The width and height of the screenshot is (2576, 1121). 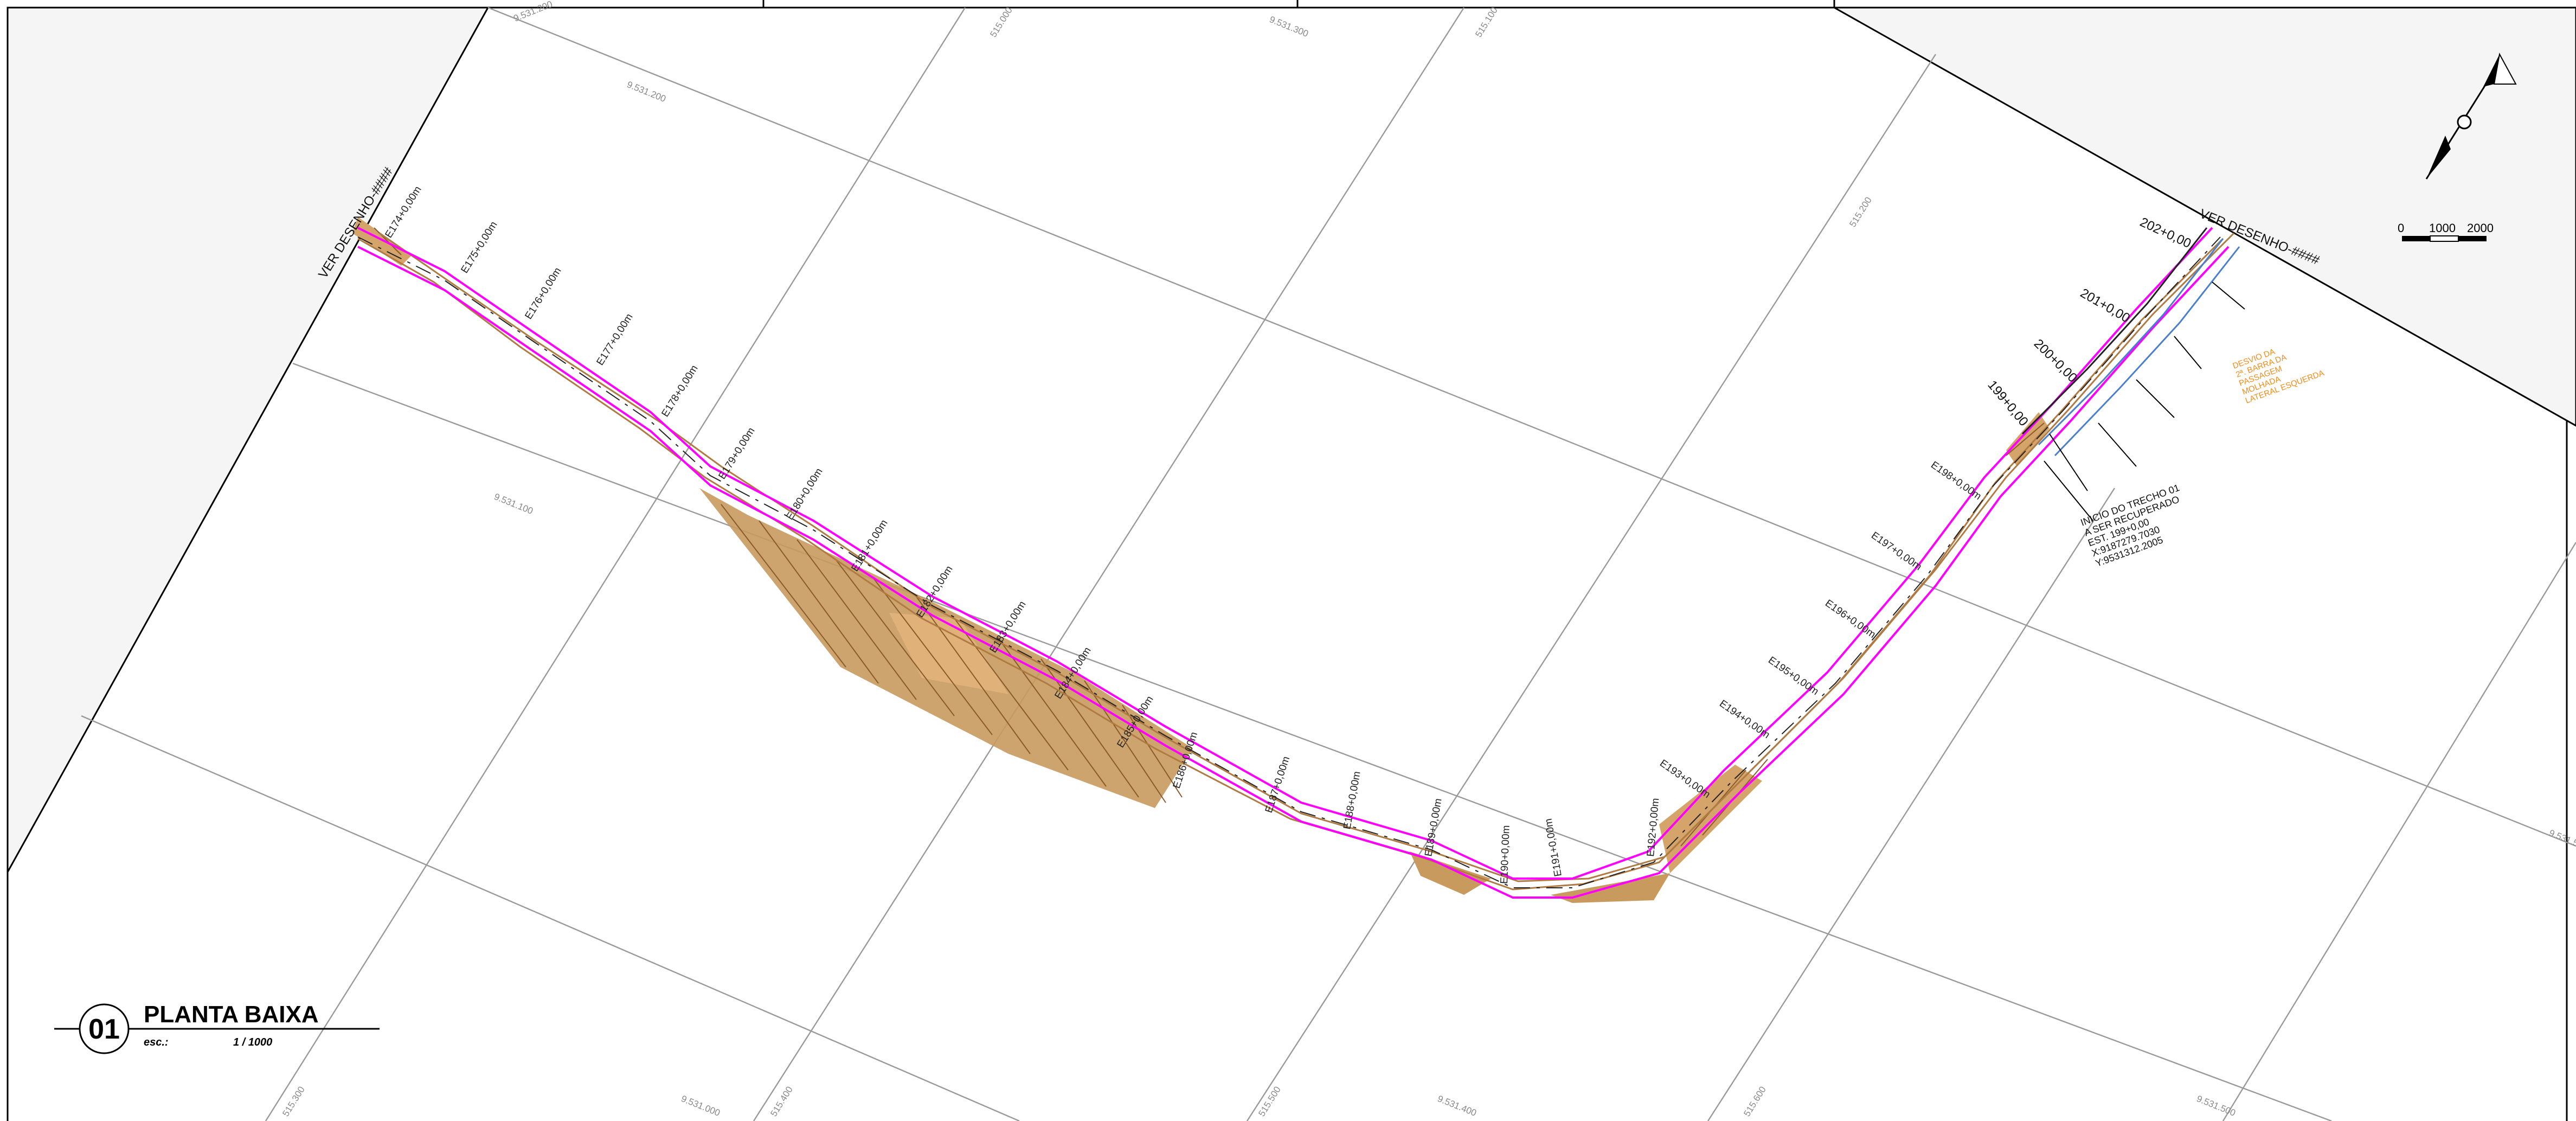 I want to click on start-note-leader, so click(x=2068, y=490).